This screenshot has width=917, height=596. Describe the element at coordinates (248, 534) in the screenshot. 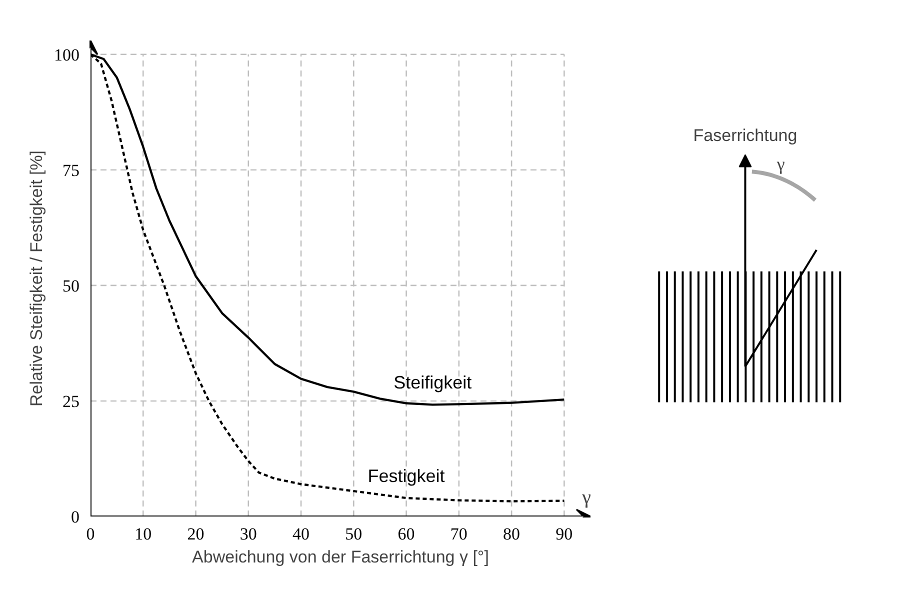

I see `x-tick-label: 30` at that location.